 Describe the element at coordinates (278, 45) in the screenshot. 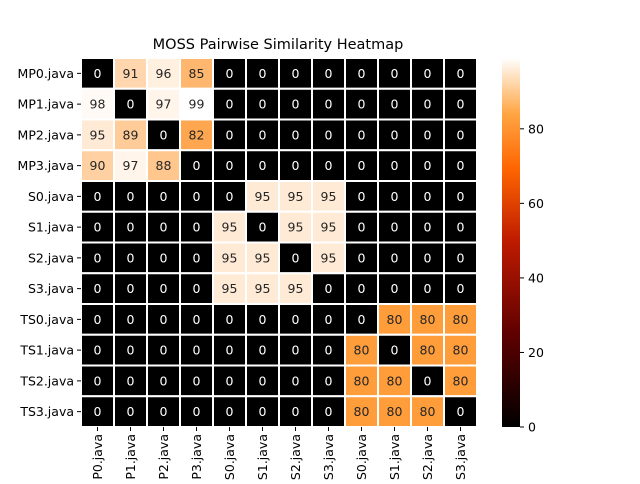

I see `chart-title: MOSS Pairwise Similarity Heatmap` at that location.